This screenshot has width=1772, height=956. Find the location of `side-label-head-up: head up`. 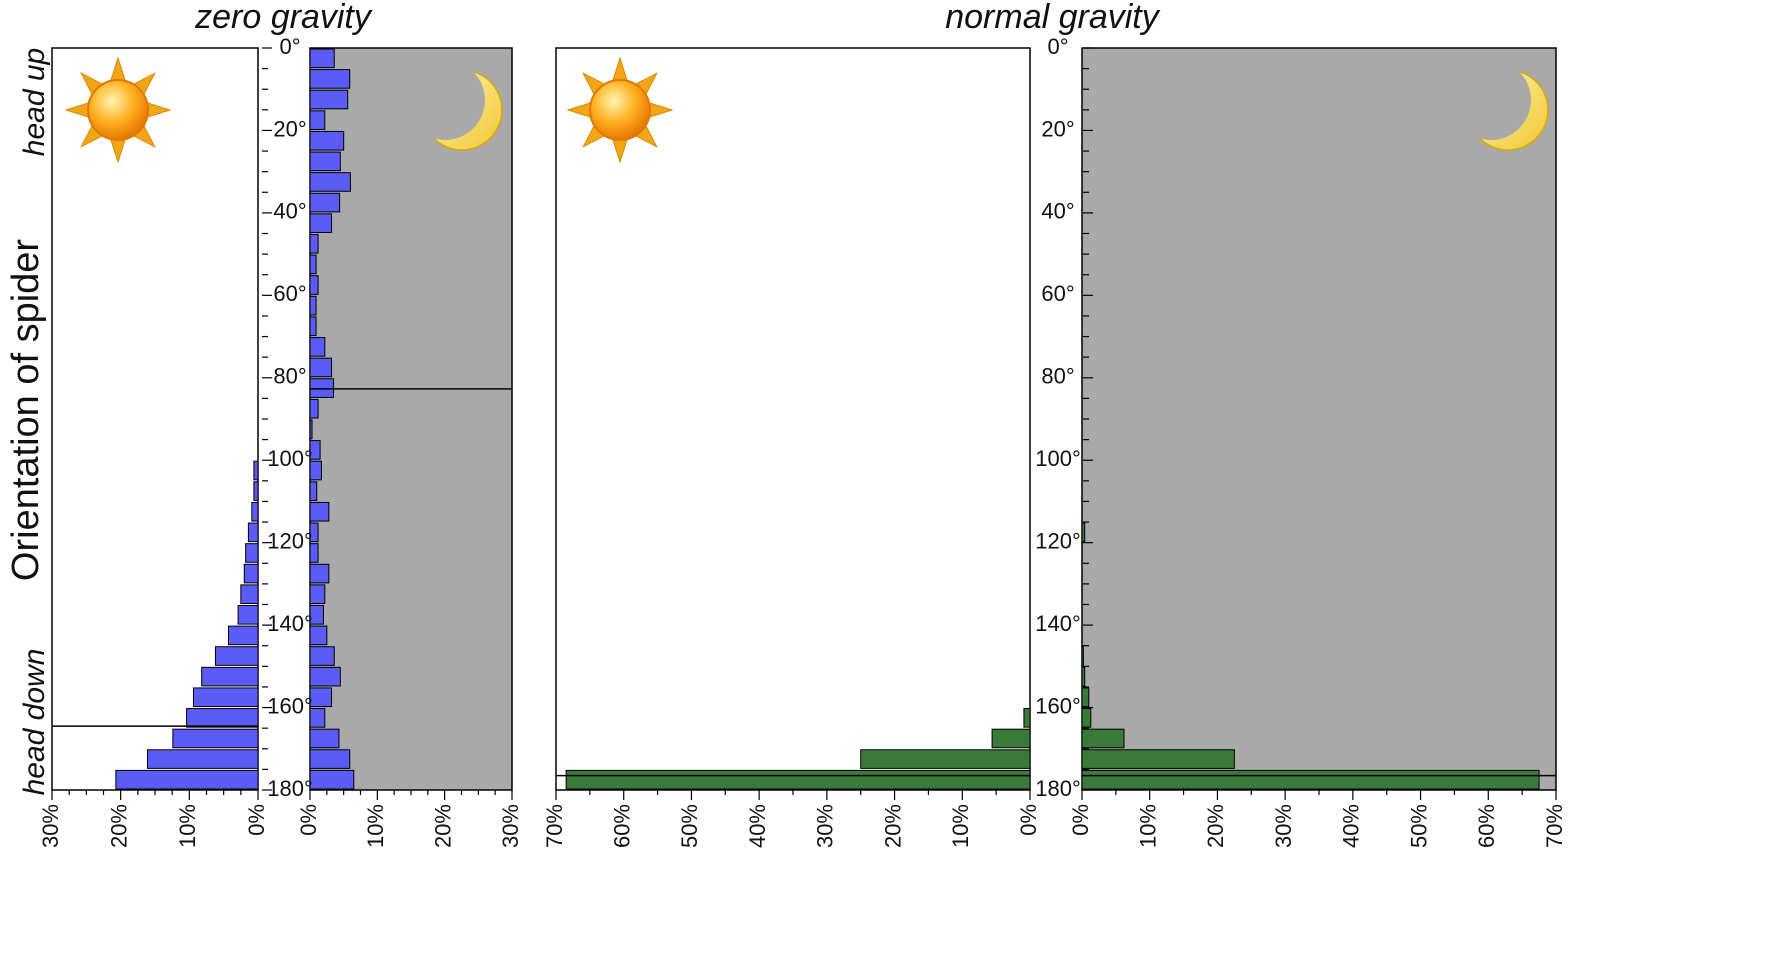

side-label-head-up: head up is located at coordinates (34, 102).